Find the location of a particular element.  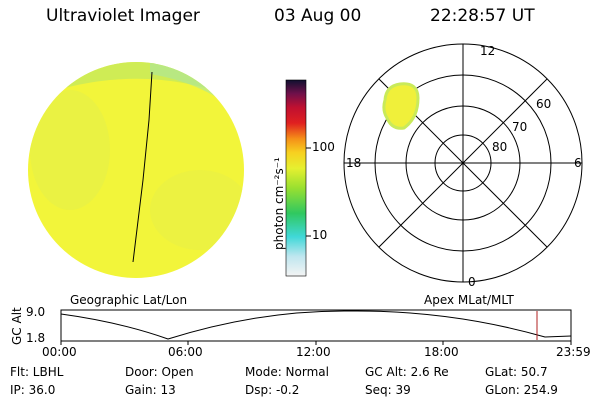

mode-info: Mode: Normal is located at coordinates (287, 372).